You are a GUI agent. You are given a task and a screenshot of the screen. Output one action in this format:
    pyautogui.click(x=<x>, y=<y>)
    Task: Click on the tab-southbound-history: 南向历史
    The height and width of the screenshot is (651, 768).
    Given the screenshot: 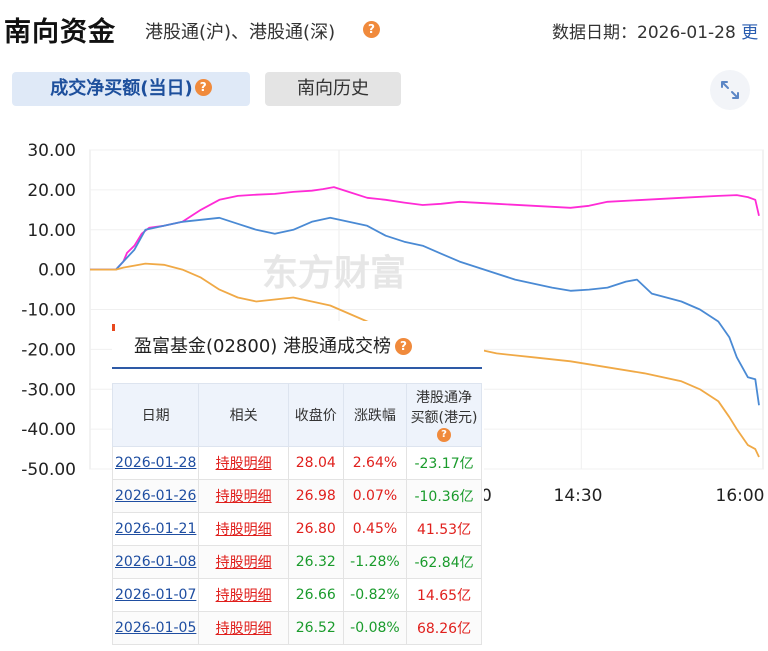 What is the action you would take?
    pyautogui.click(x=333, y=89)
    